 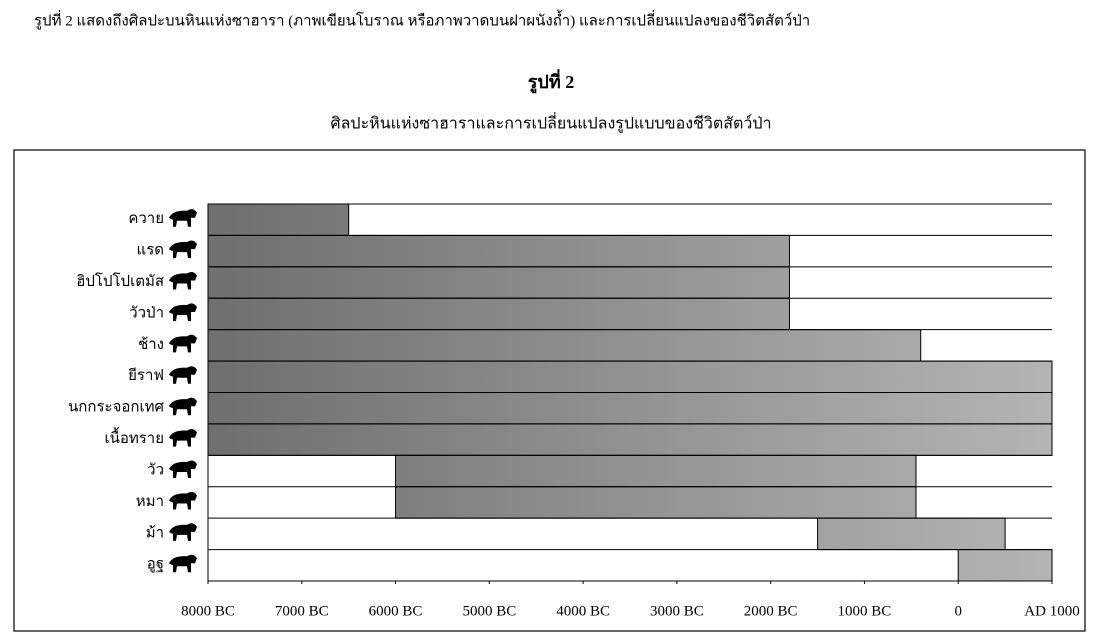 What do you see at coordinates (396, 611) in the screenshot?
I see `x-tick-label: 6000 BC` at bounding box center [396, 611].